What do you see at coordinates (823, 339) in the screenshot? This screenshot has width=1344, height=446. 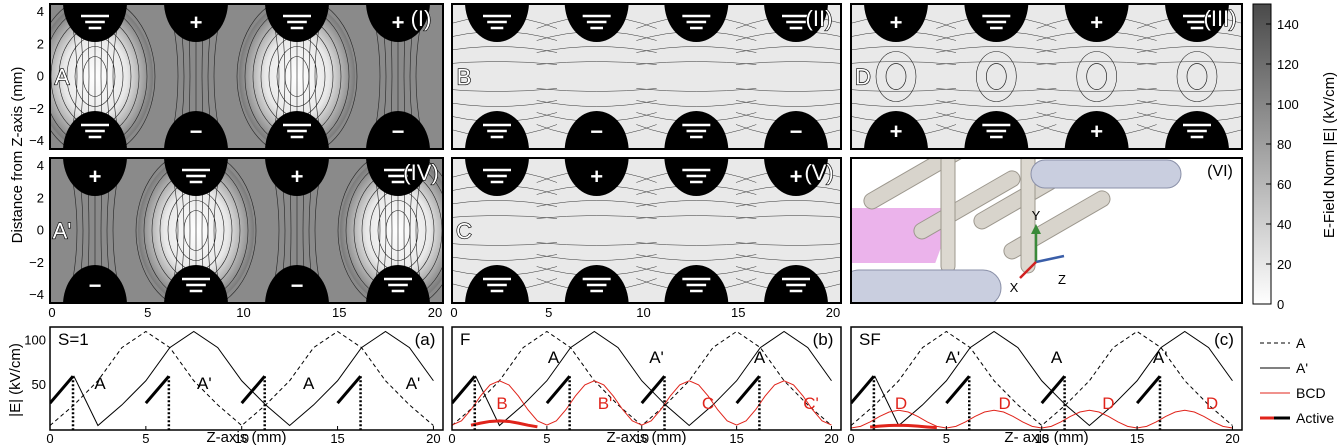 I see `panel-label: (b)` at bounding box center [823, 339].